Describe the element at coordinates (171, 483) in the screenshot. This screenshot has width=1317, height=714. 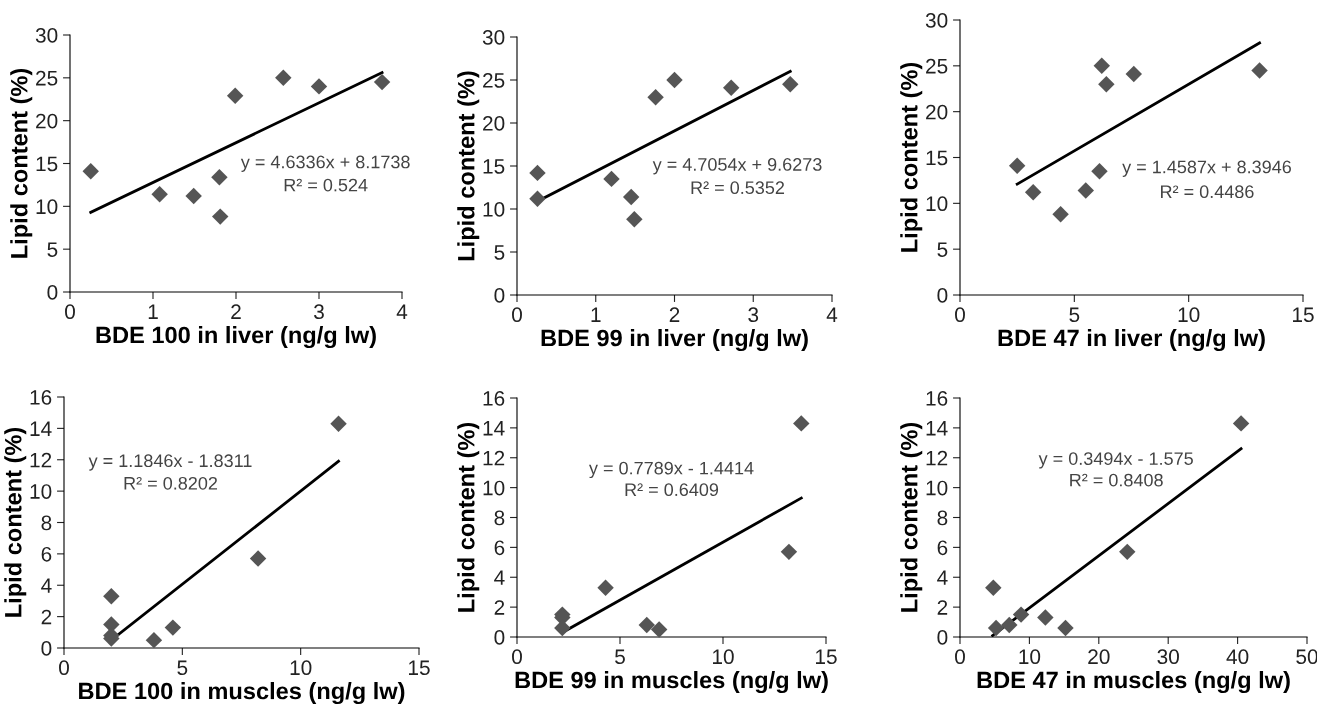
I see `annotation: R² = 0.8202` at that location.